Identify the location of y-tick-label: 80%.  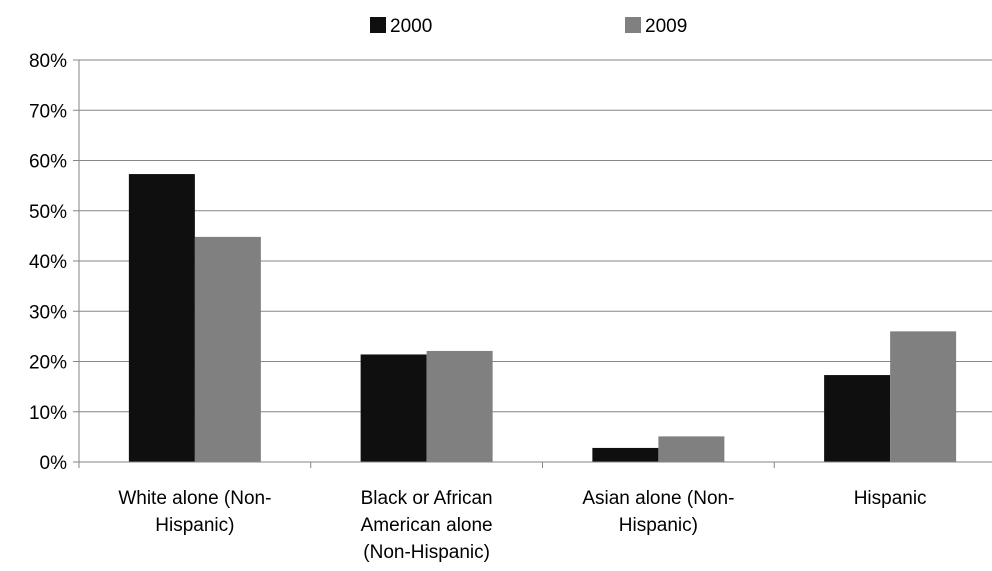
(48, 61).